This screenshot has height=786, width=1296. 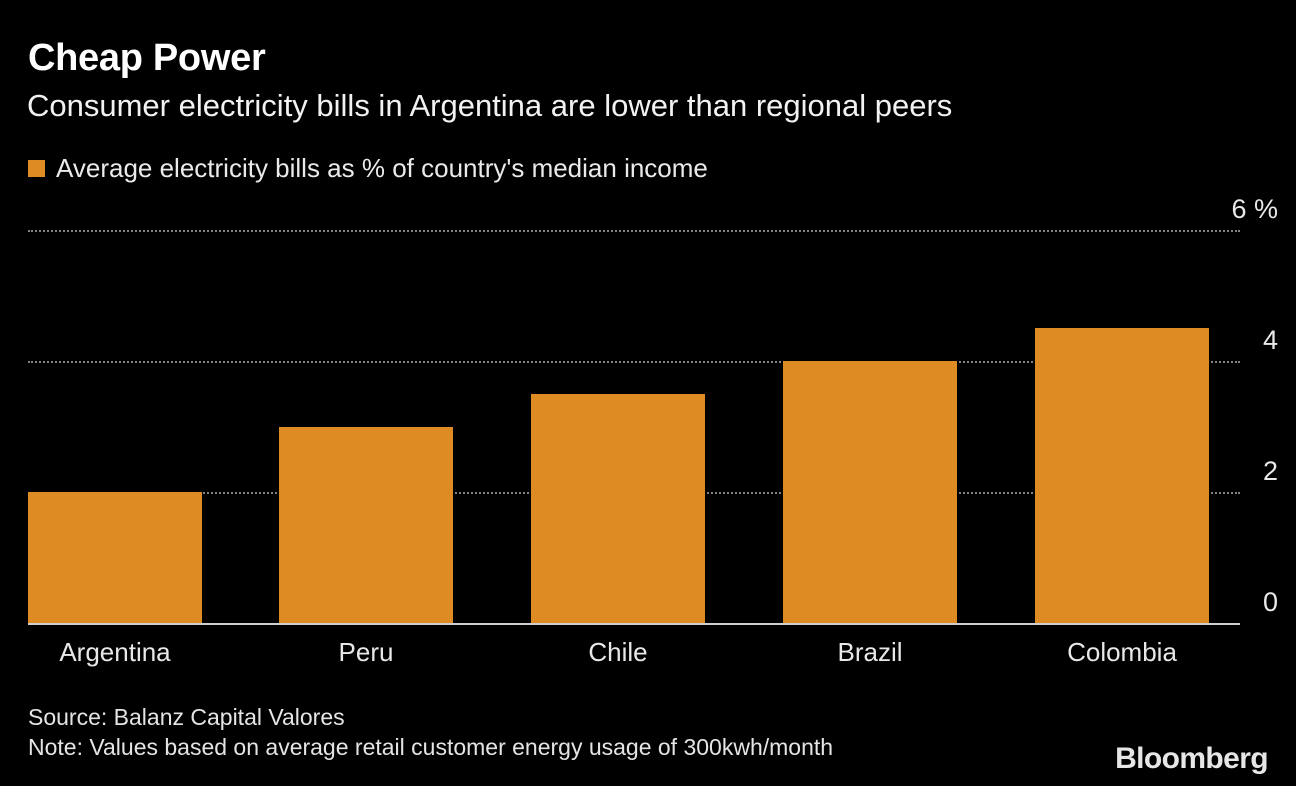 What do you see at coordinates (1270, 602) in the screenshot?
I see `y-axis-tick-label: 0` at bounding box center [1270, 602].